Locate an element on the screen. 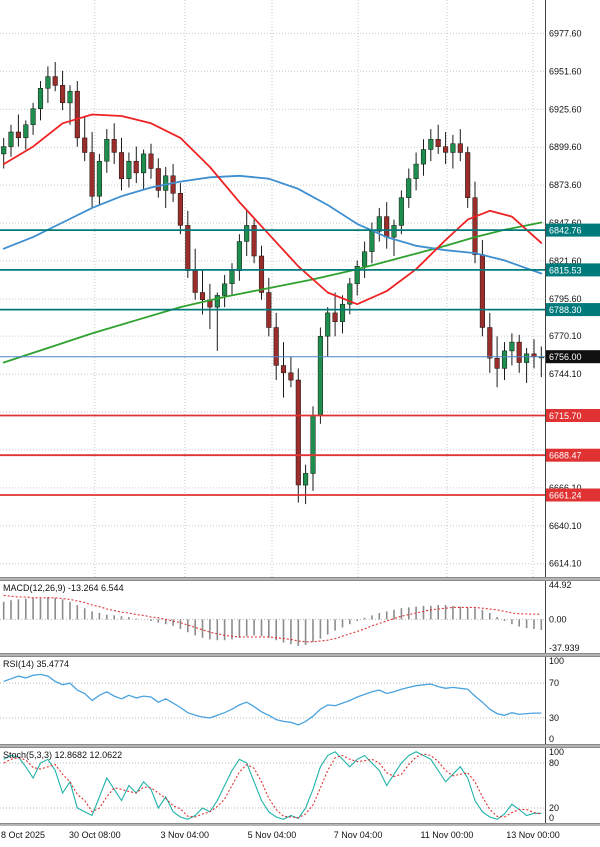 This screenshot has height=847, width=600. time-axis-label: 3 Nov 04:00 is located at coordinates (185, 835).